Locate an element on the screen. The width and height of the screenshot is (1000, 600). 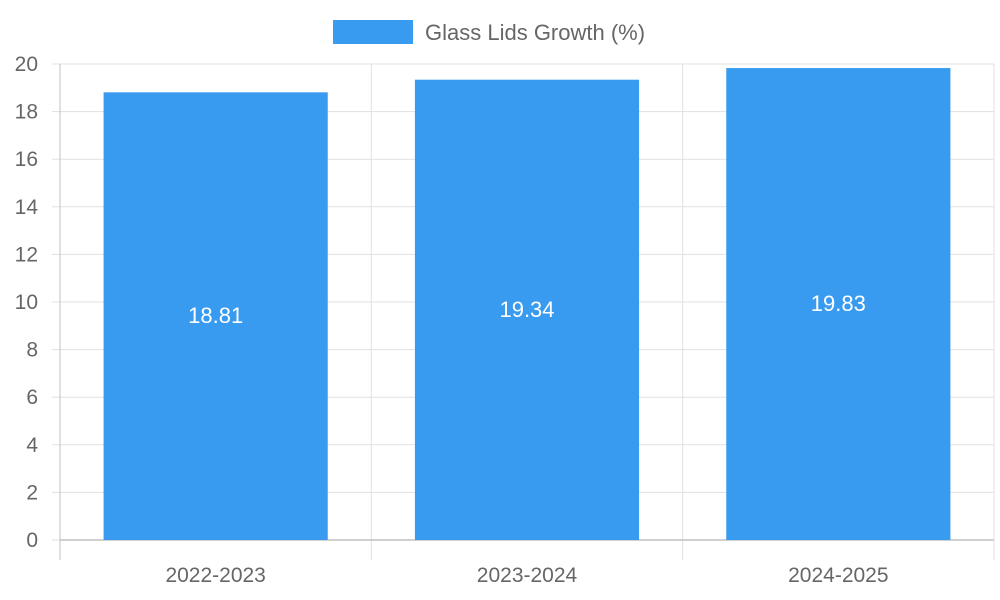
legend: Glass Lids Growth (%) is located at coordinates (489, 32).